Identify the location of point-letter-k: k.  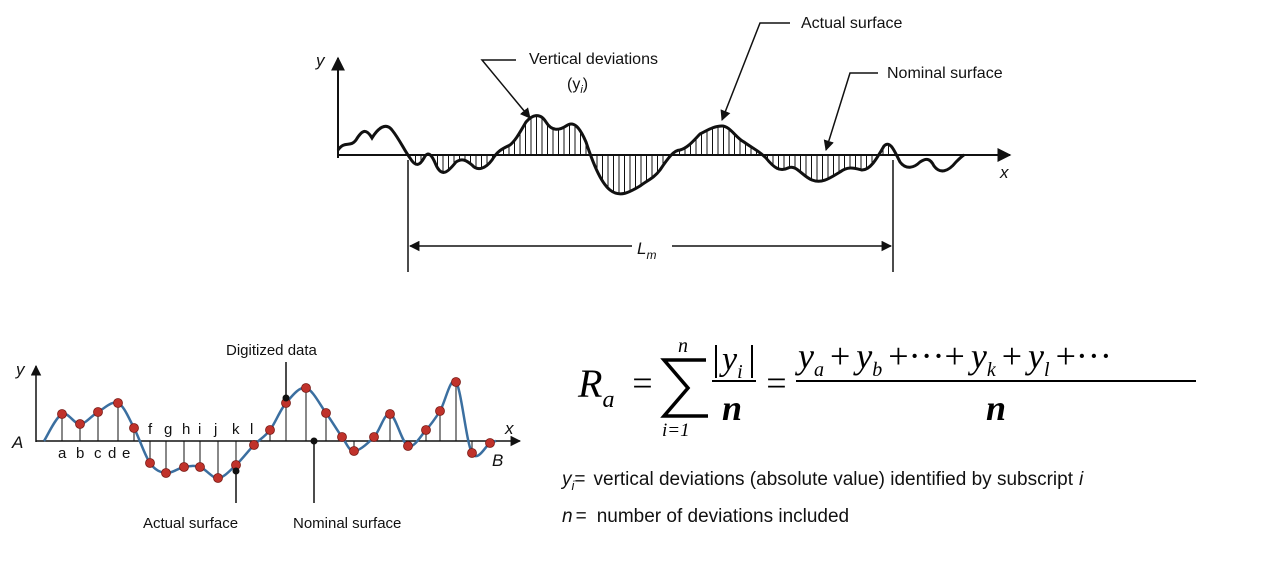
(236, 429).